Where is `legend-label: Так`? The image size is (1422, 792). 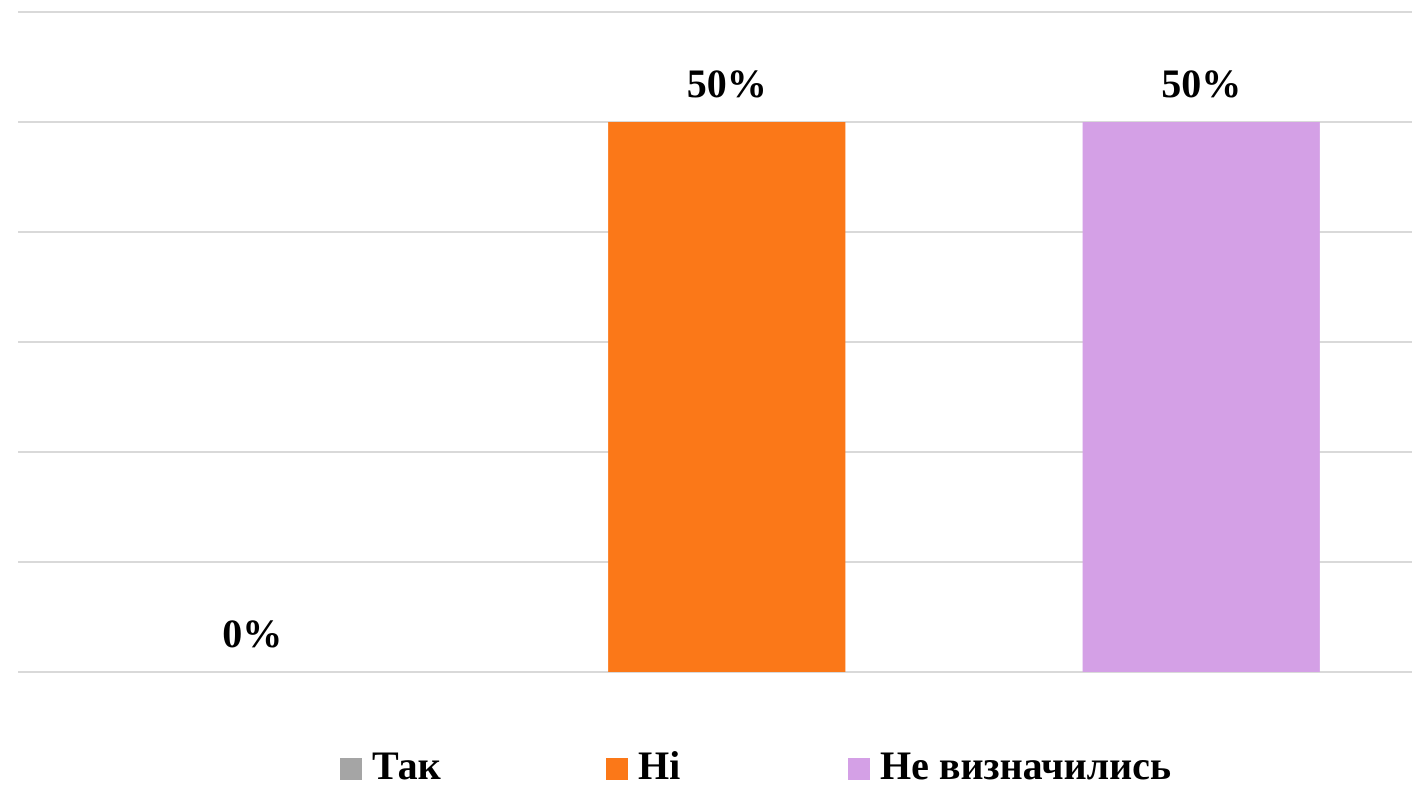
legend-label: Так is located at coordinates (406, 765).